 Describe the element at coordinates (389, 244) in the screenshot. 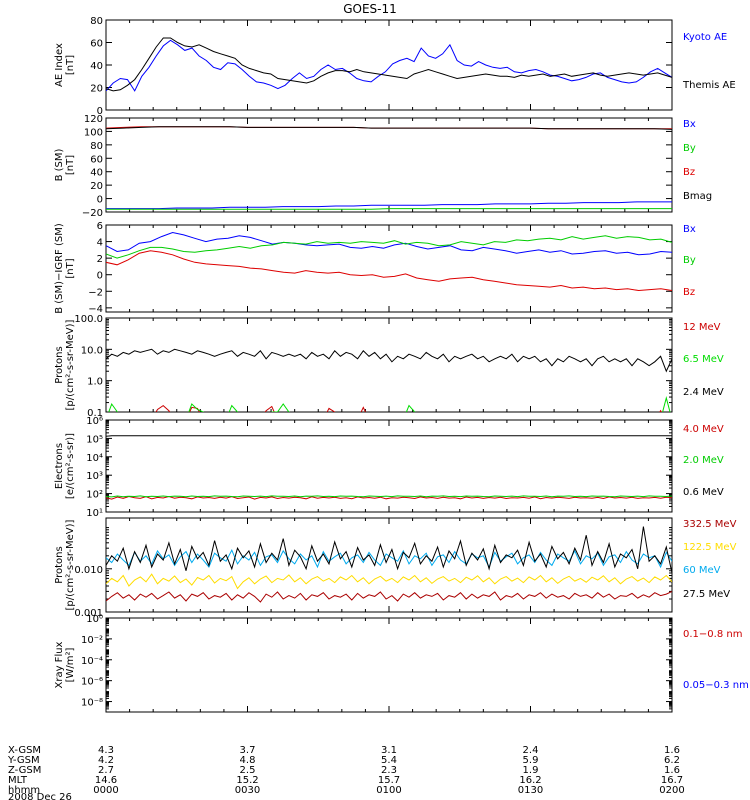

I see `series-line-bx` at that location.